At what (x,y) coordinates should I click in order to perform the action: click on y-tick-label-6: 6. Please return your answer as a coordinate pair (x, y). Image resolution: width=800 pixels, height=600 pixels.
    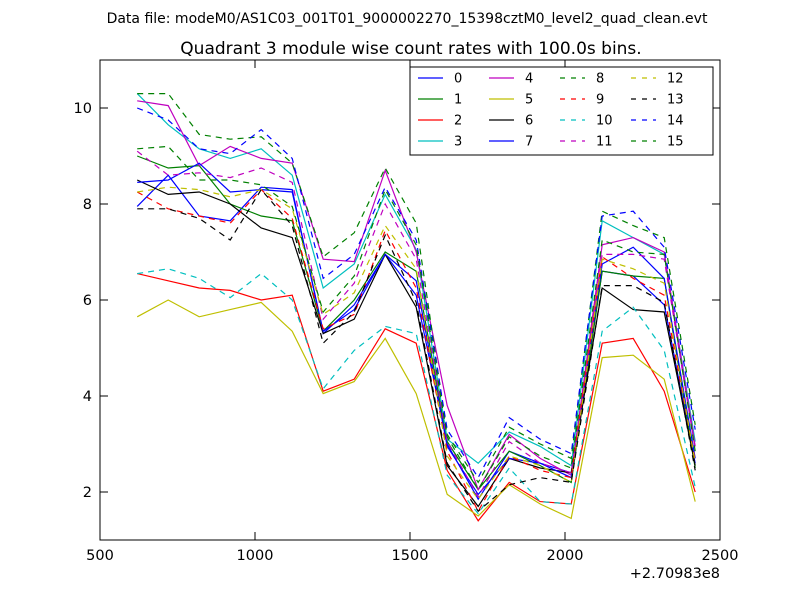
    Looking at the image, I should click on (87, 301).